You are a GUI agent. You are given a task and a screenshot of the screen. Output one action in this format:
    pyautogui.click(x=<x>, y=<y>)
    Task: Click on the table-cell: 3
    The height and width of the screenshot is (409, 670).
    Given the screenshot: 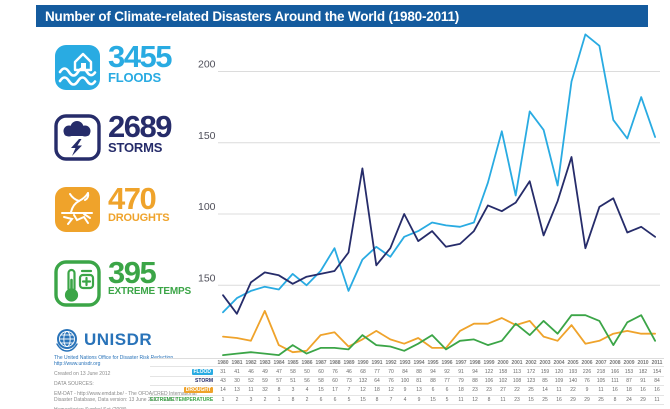 What is the action you would take?
    pyautogui.click(x=251, y=399)
    